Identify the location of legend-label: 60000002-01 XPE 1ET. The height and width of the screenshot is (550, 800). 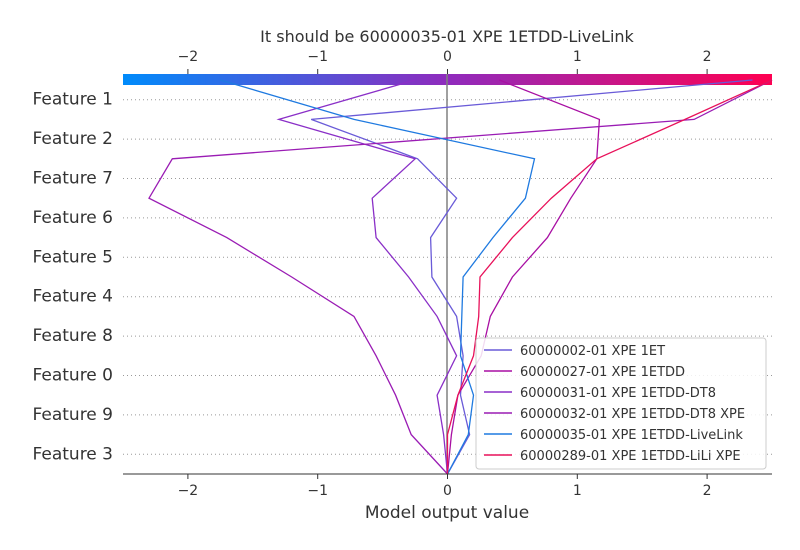
(592, 351).